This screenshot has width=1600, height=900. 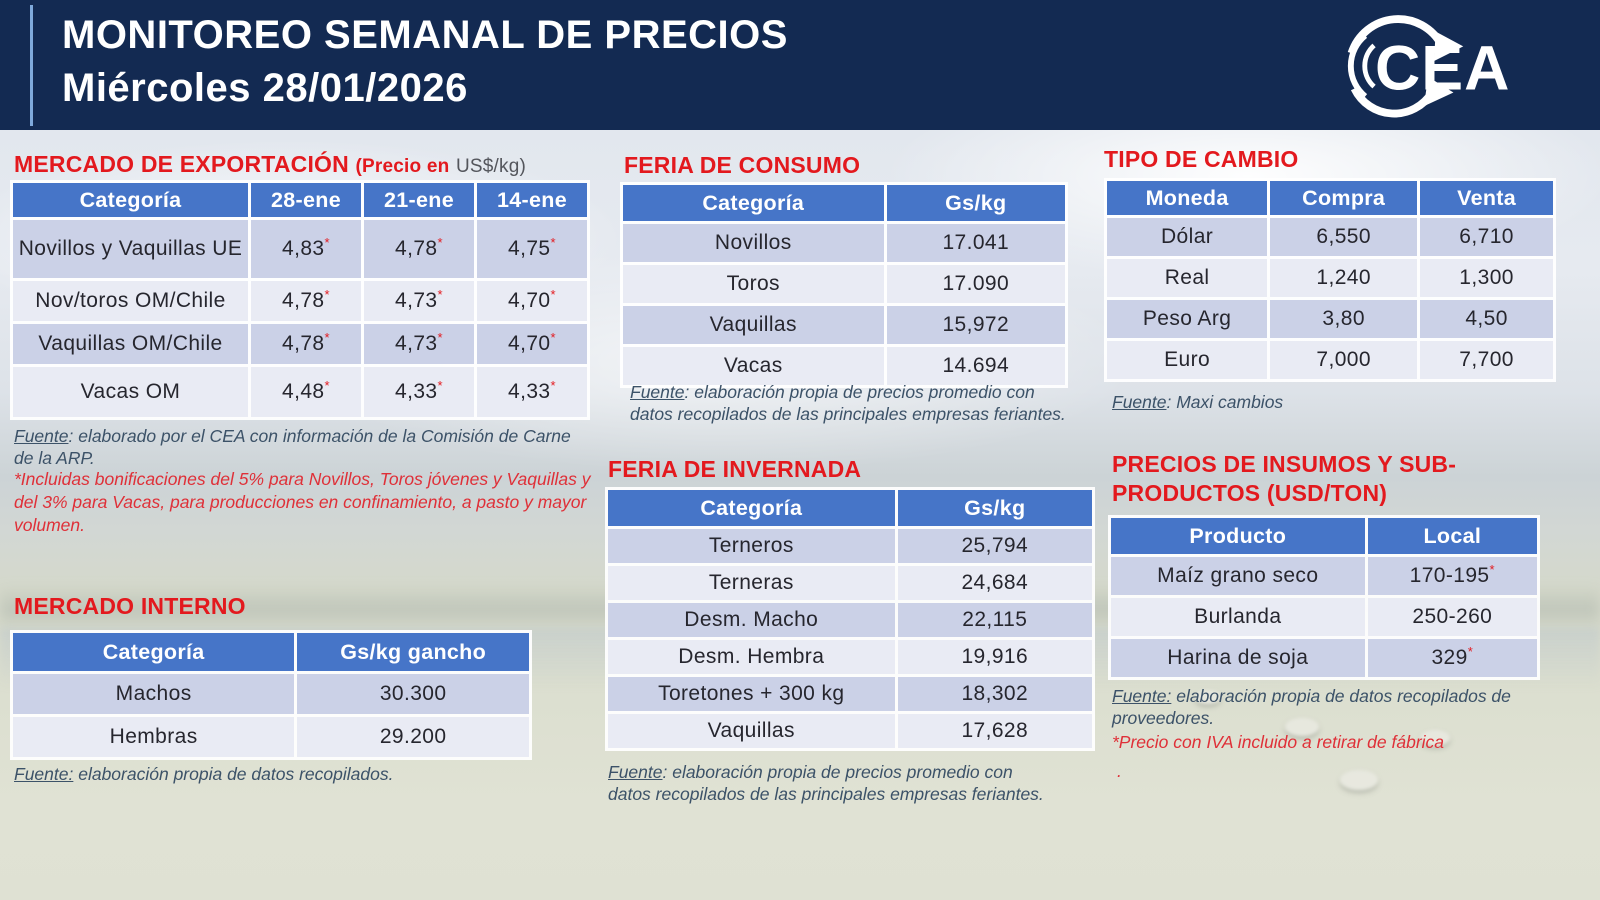 I want to click on banner-accent-line, so click(x=31, y=65).